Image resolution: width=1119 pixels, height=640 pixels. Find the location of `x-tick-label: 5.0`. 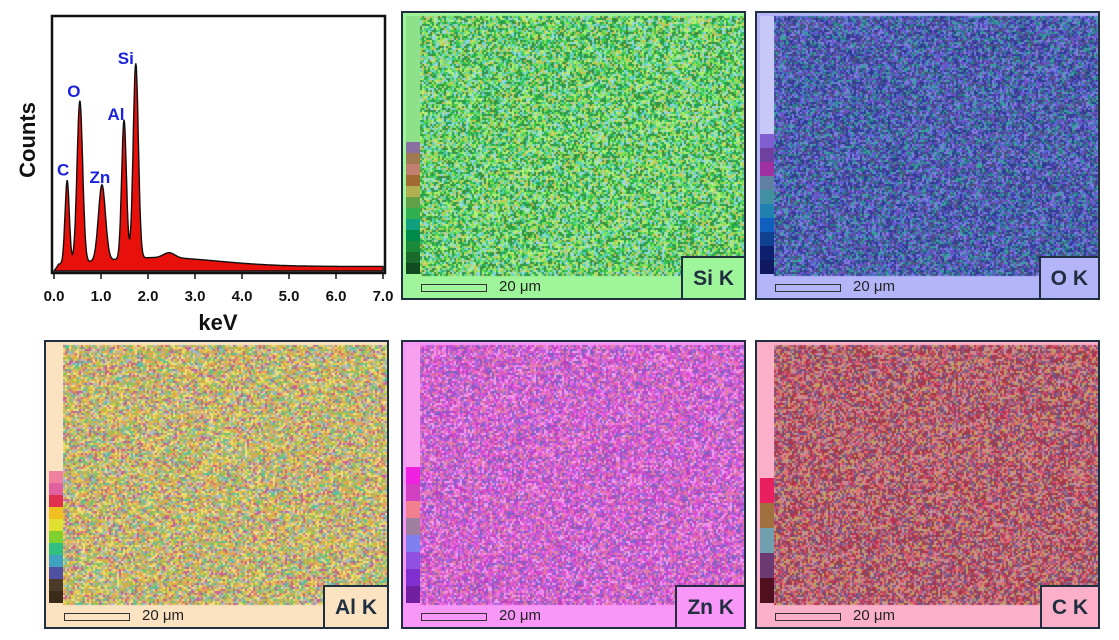

x-tick-label: 5.0 is located at coordinates (289, 296).